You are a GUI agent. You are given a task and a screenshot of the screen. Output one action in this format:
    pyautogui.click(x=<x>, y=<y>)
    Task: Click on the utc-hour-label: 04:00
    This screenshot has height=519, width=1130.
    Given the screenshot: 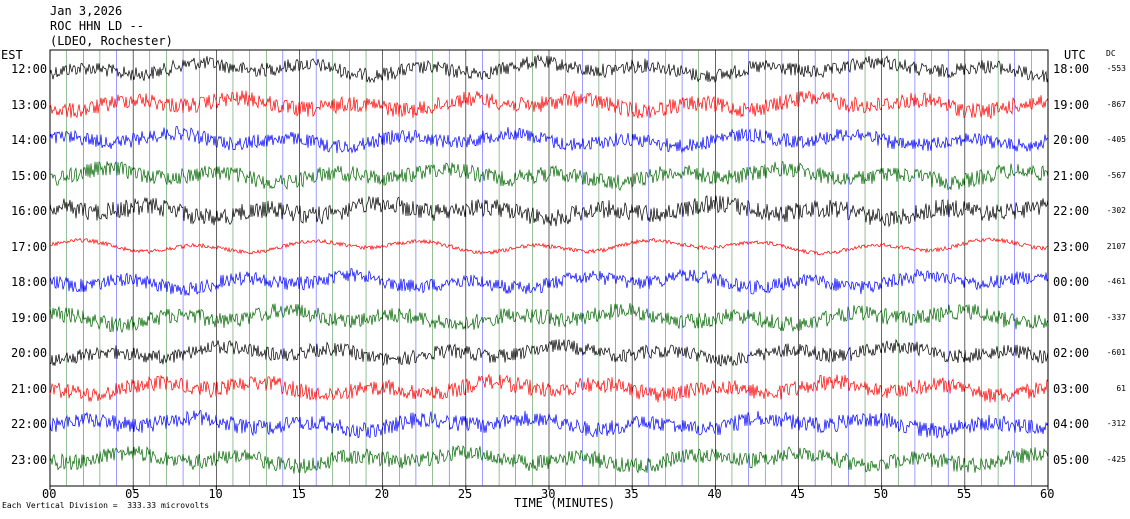 What is the action you would take?
    pyautogui.click(x=1071, y=424)
    